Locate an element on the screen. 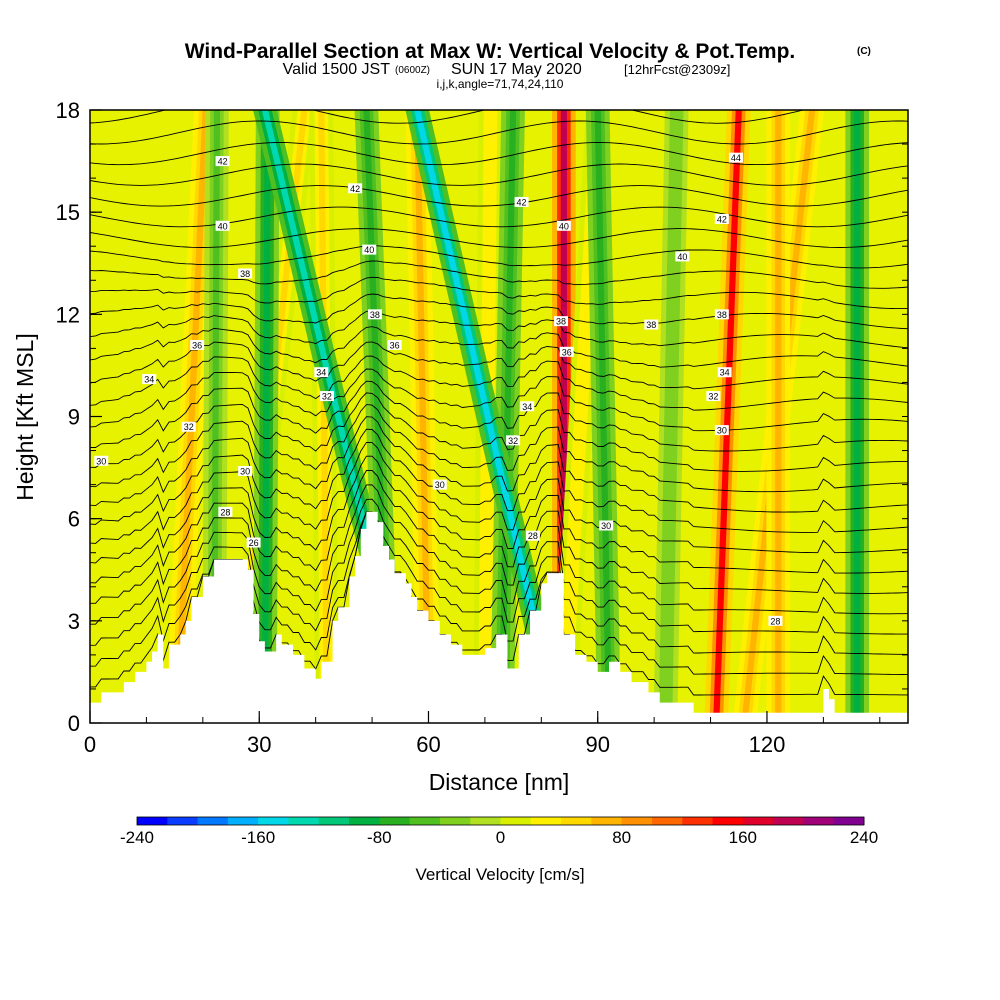 The image size is (1000, 1000). x-tick-label: 30 is located at coordinates (259, 744).